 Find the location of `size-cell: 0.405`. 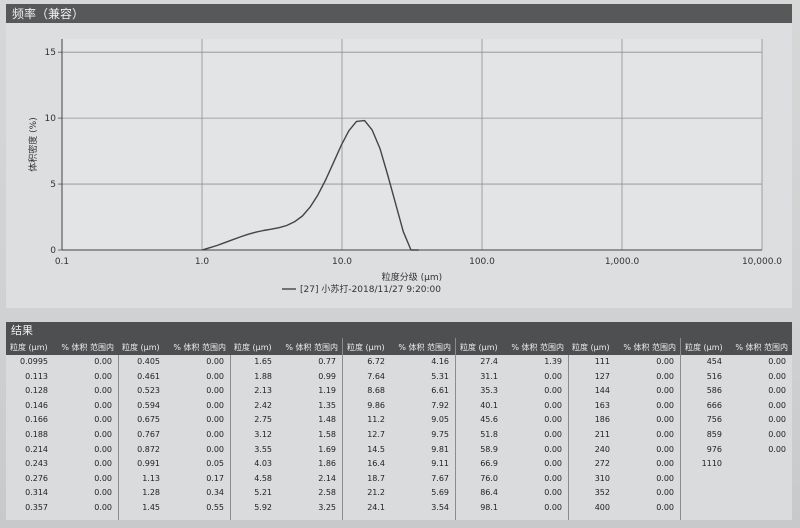

size-cell: 0.405 is located at coordinates (148, 361).